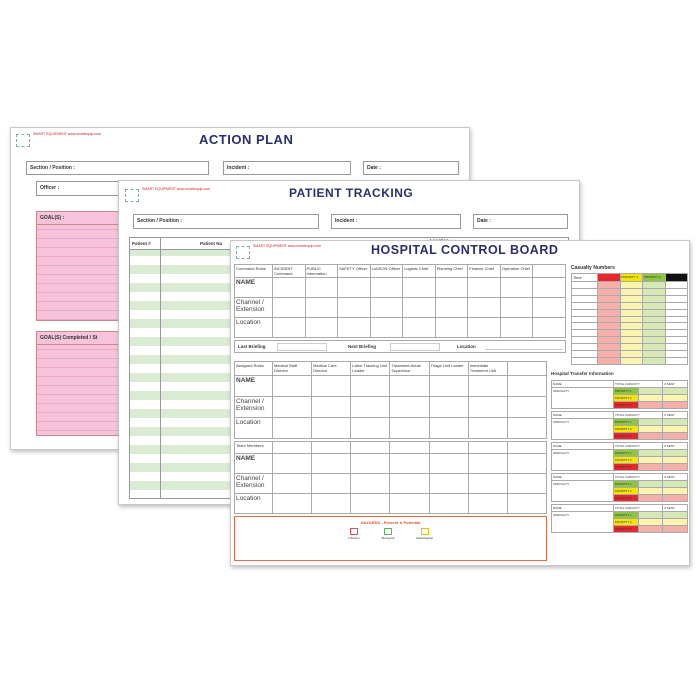 Image resolution: width=700 pixels, height=700 pixels. Describe the element at coordinates (78, 188) in the screenshot. I see `officer-field: Officer :` at that location.